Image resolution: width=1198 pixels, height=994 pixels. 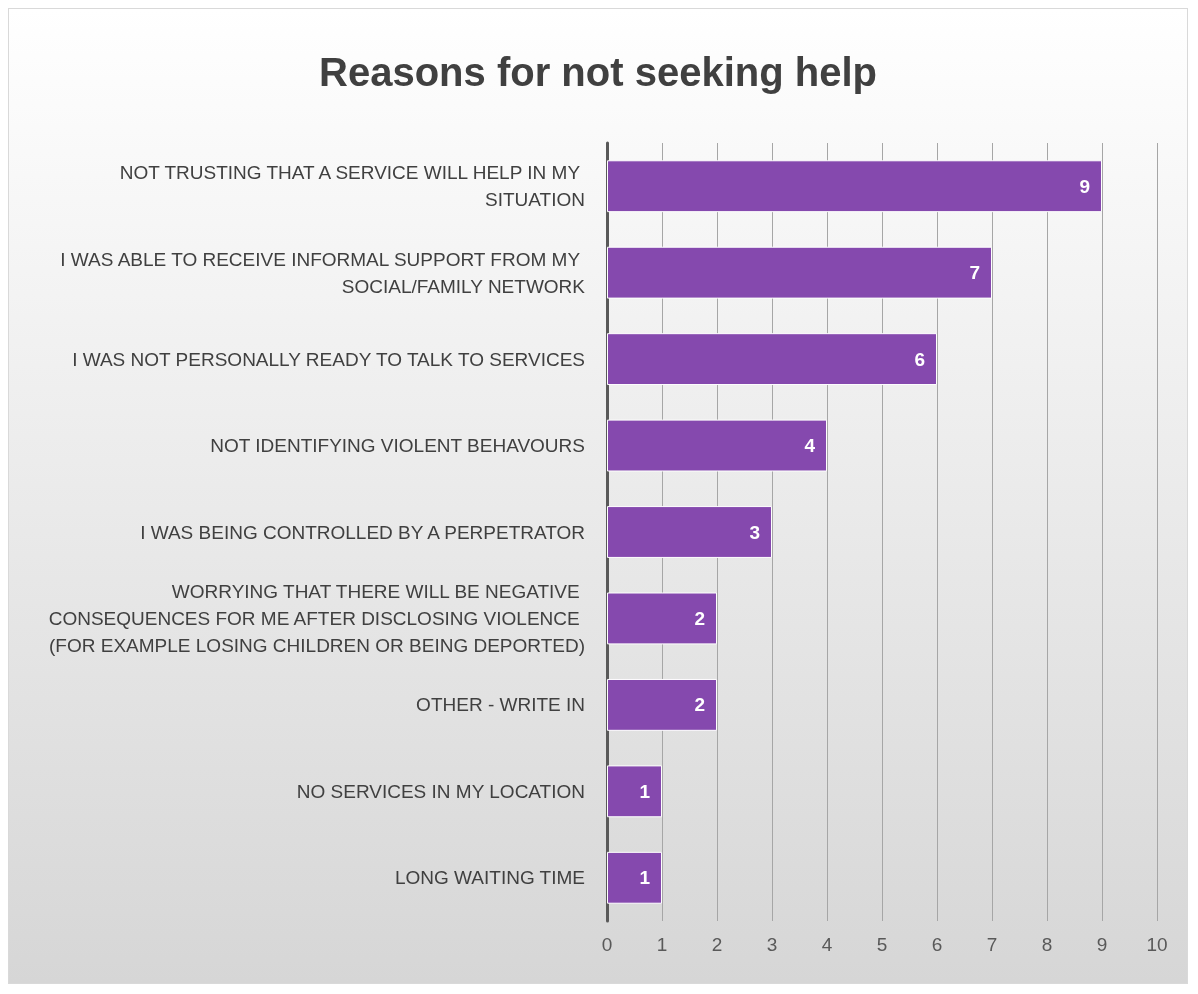 I want to click on x-tick-label: 2, so click(x=717, y=944).